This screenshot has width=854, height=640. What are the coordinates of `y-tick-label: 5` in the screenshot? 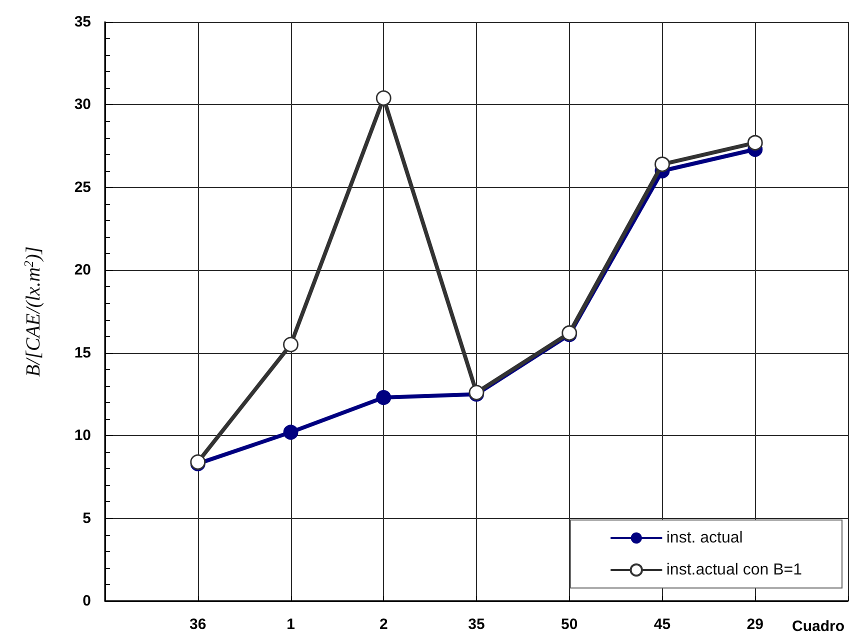 It's located at (86, 518).